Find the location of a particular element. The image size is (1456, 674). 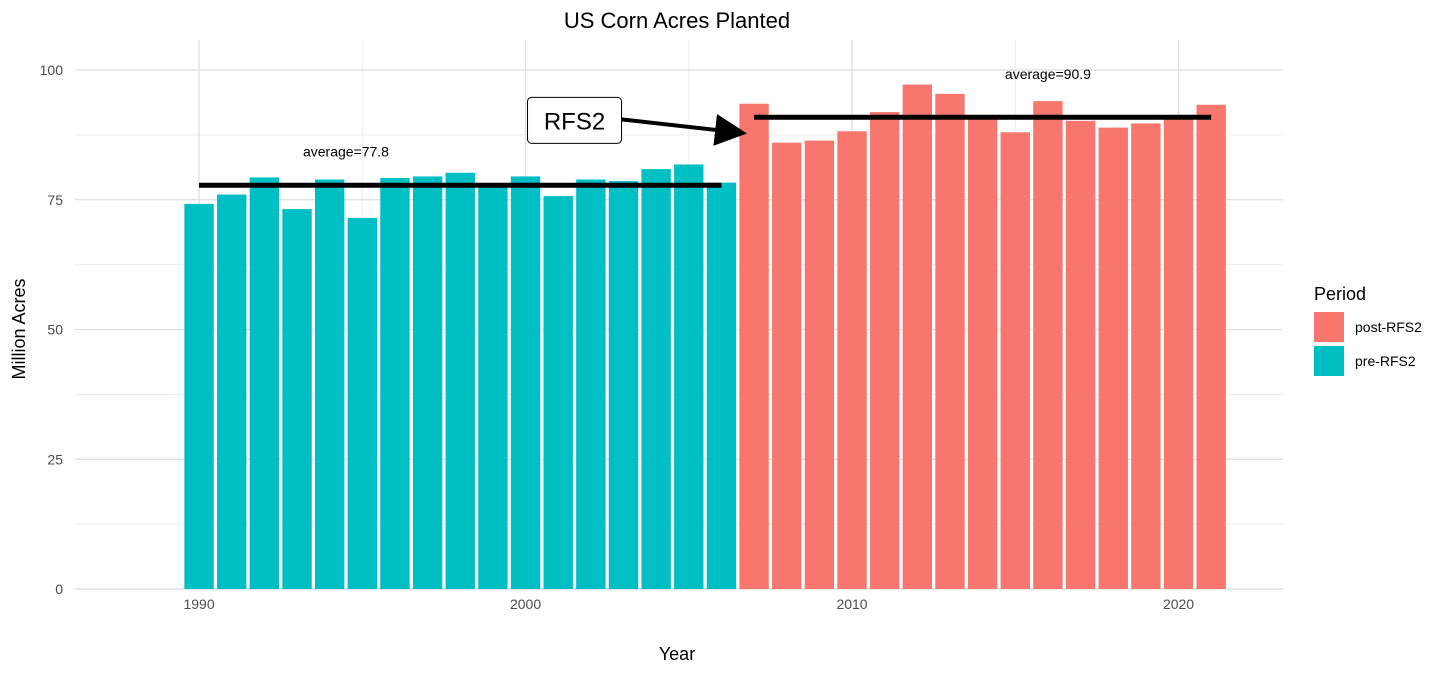

legend: Period post-RFS2 pre-RFS2 is located at coordinates (1368, 330).